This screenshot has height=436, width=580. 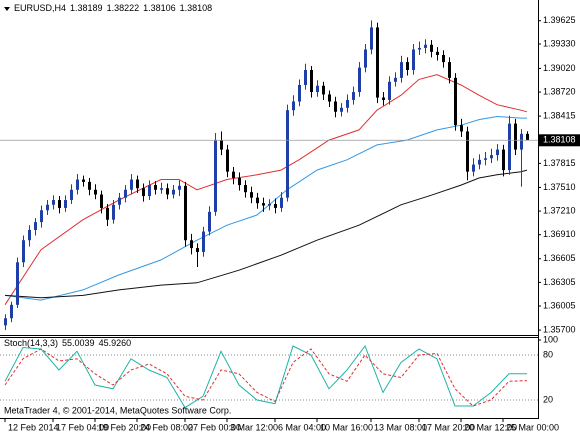 I want to click on y-tick-label: 1.36305, so click(x=559, y=282).